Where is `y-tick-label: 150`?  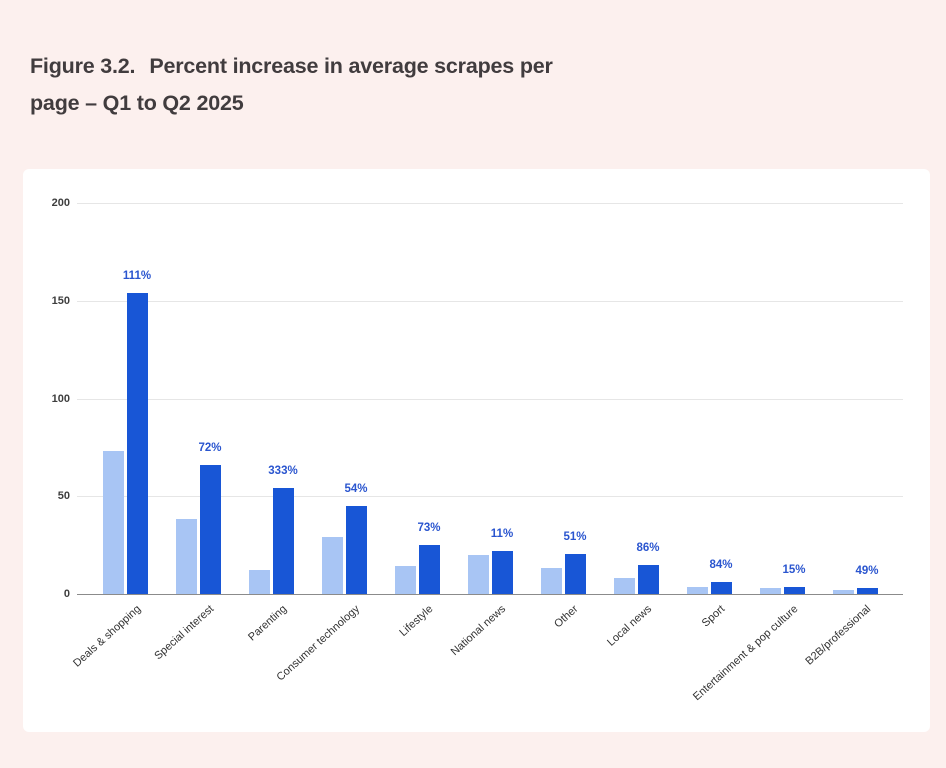
y-tick-label: 150 is located at coordinates (60, 300).